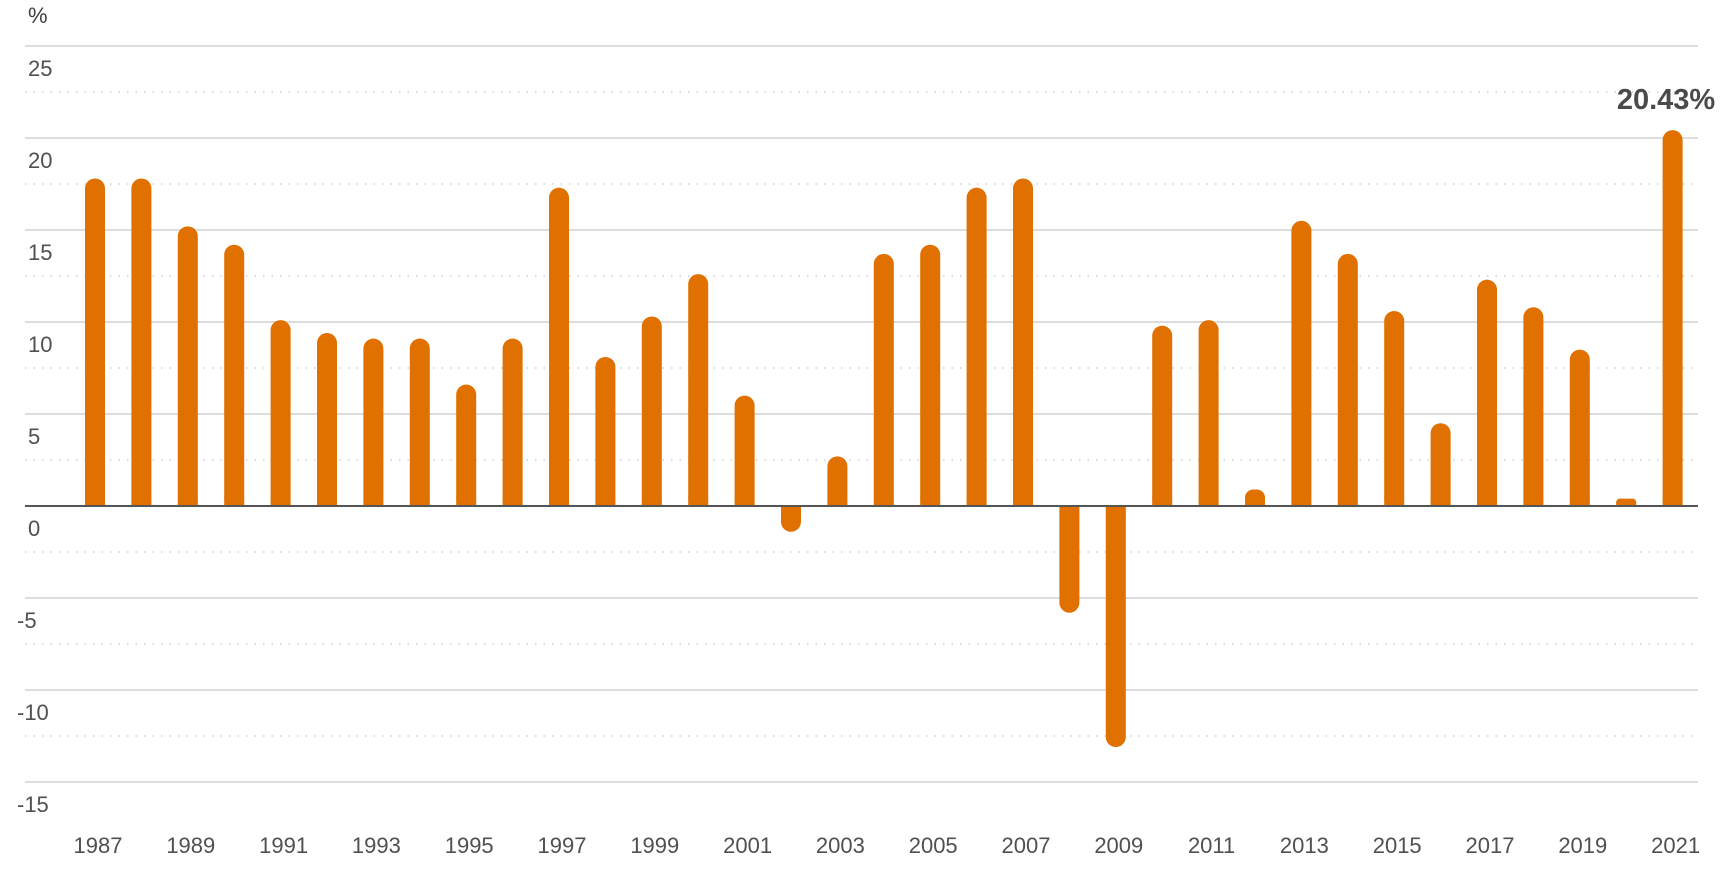 The image size is (1720, 880). What do you see at coordinates (512, 422) in the screenshot?
I see `bar-1996` at bounding box center [512, 422].